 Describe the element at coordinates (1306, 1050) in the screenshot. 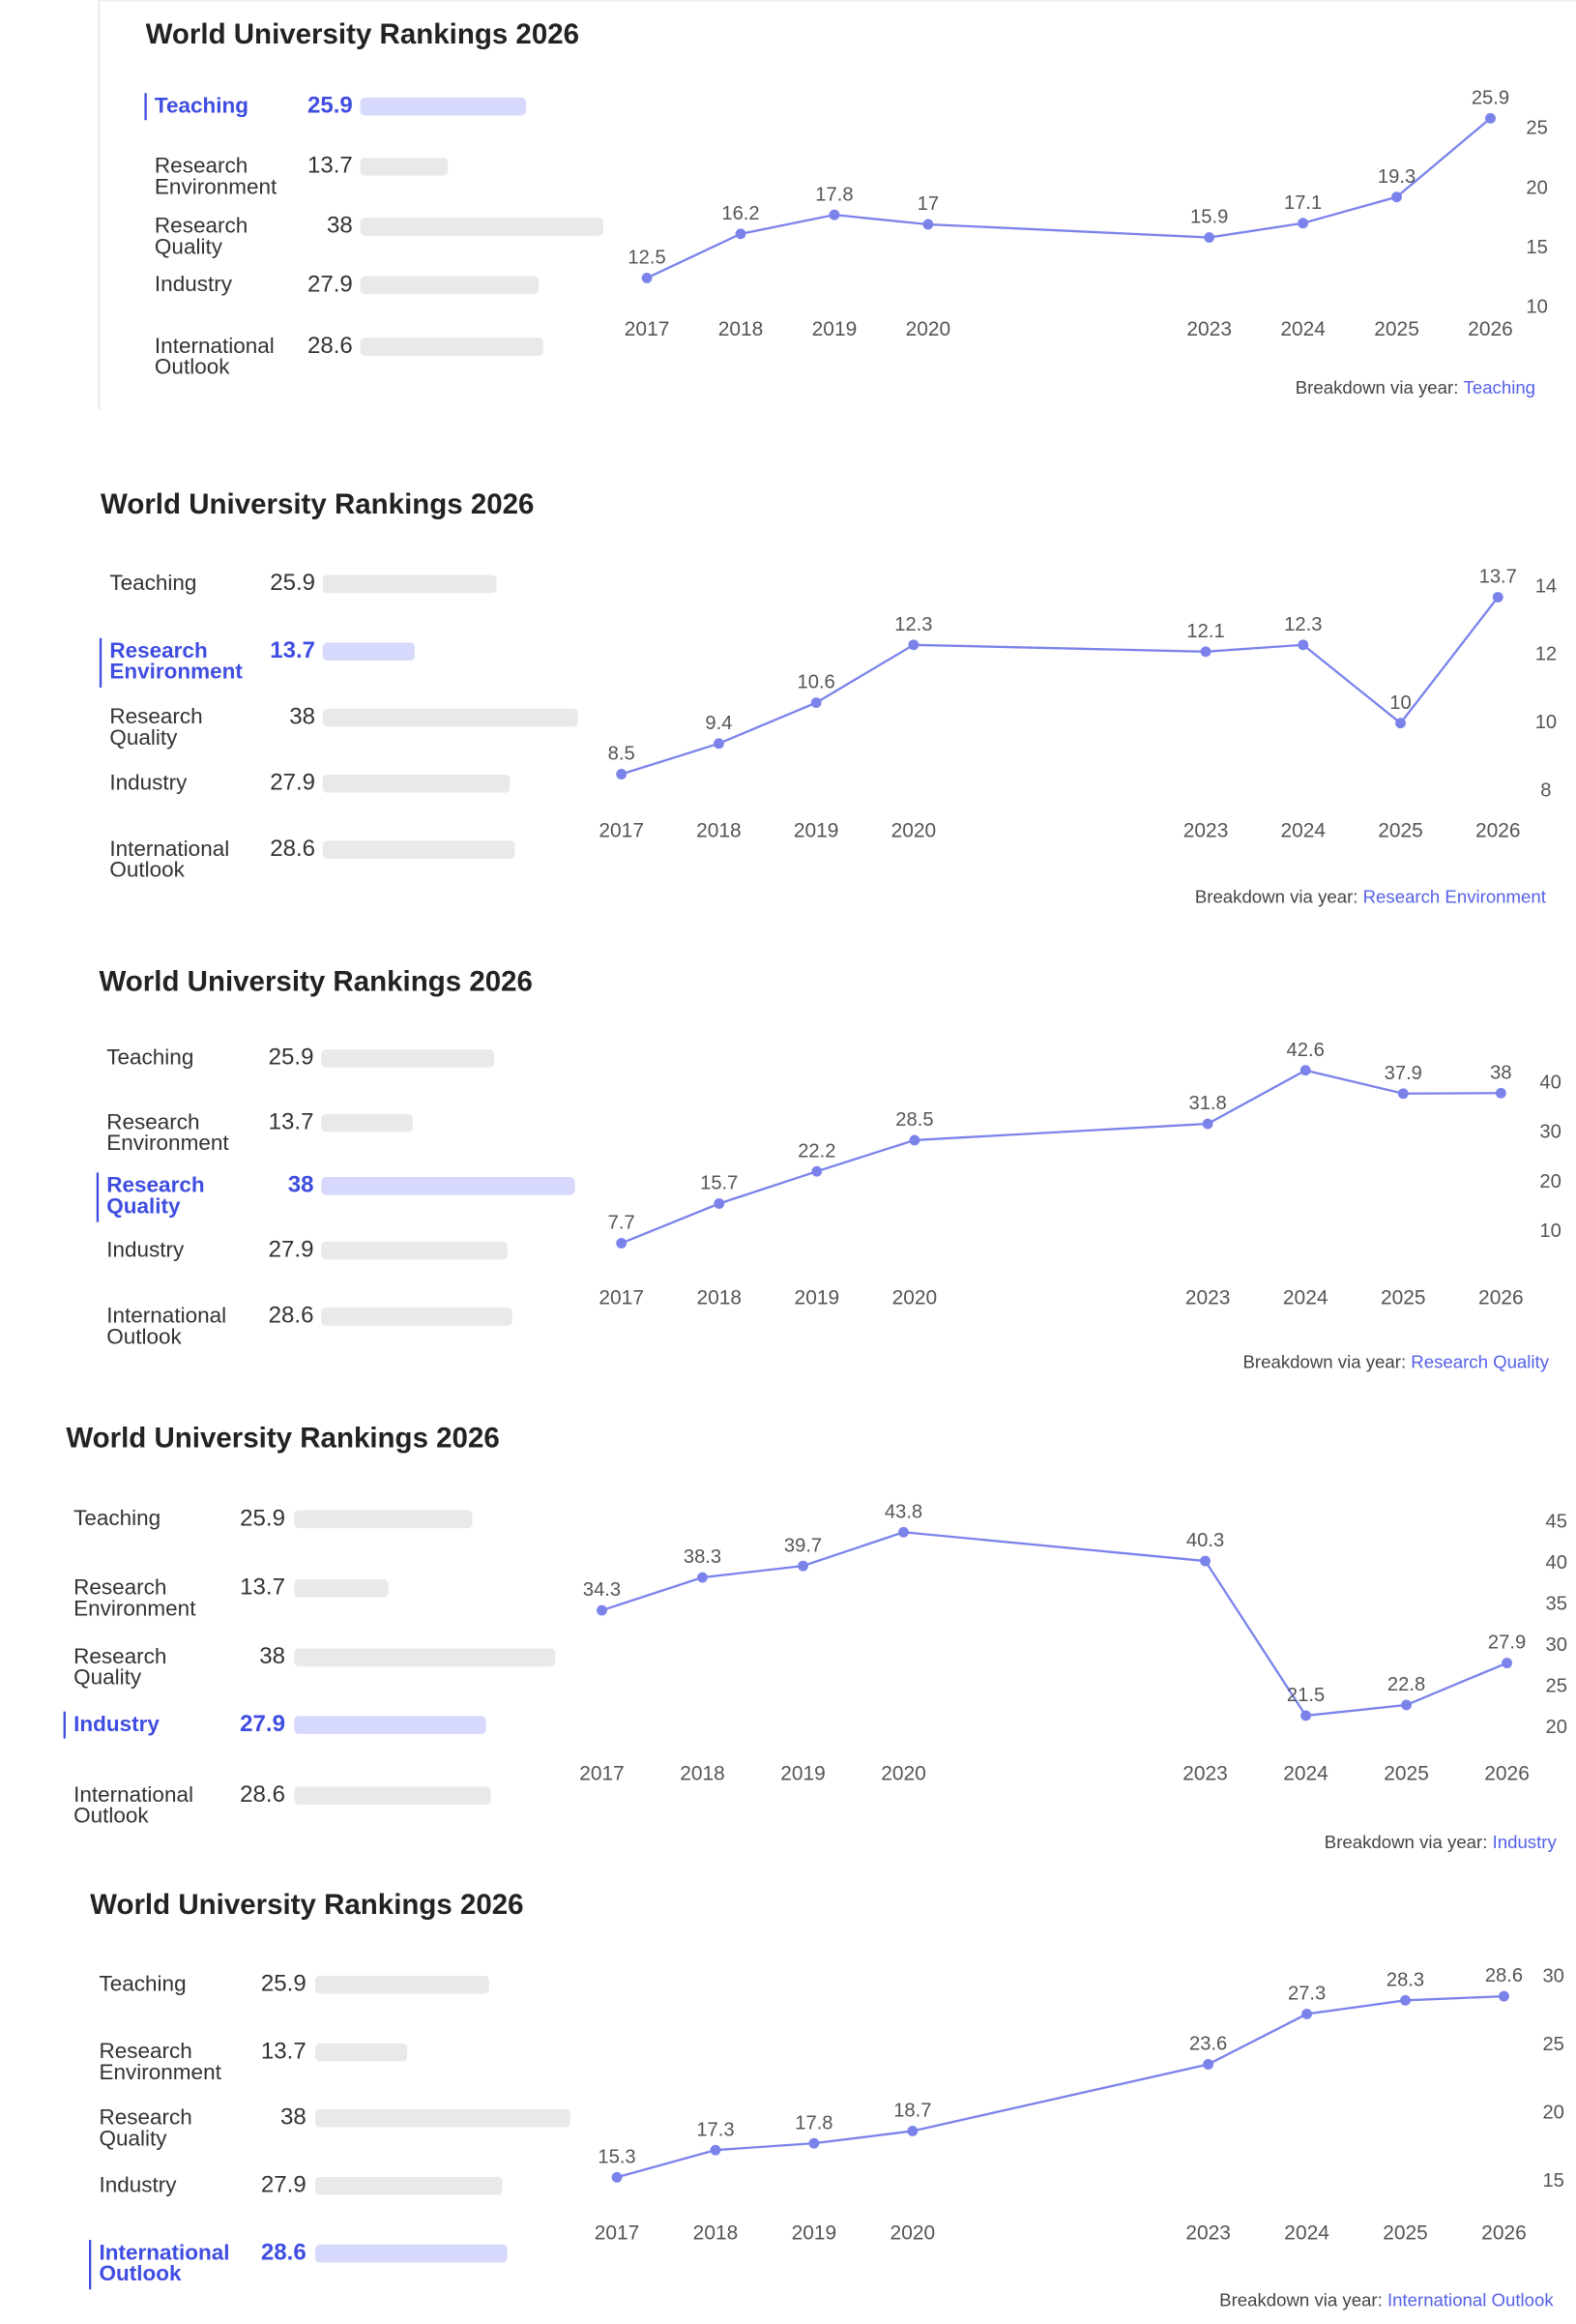

I see `data-label: 42.6` at that location.